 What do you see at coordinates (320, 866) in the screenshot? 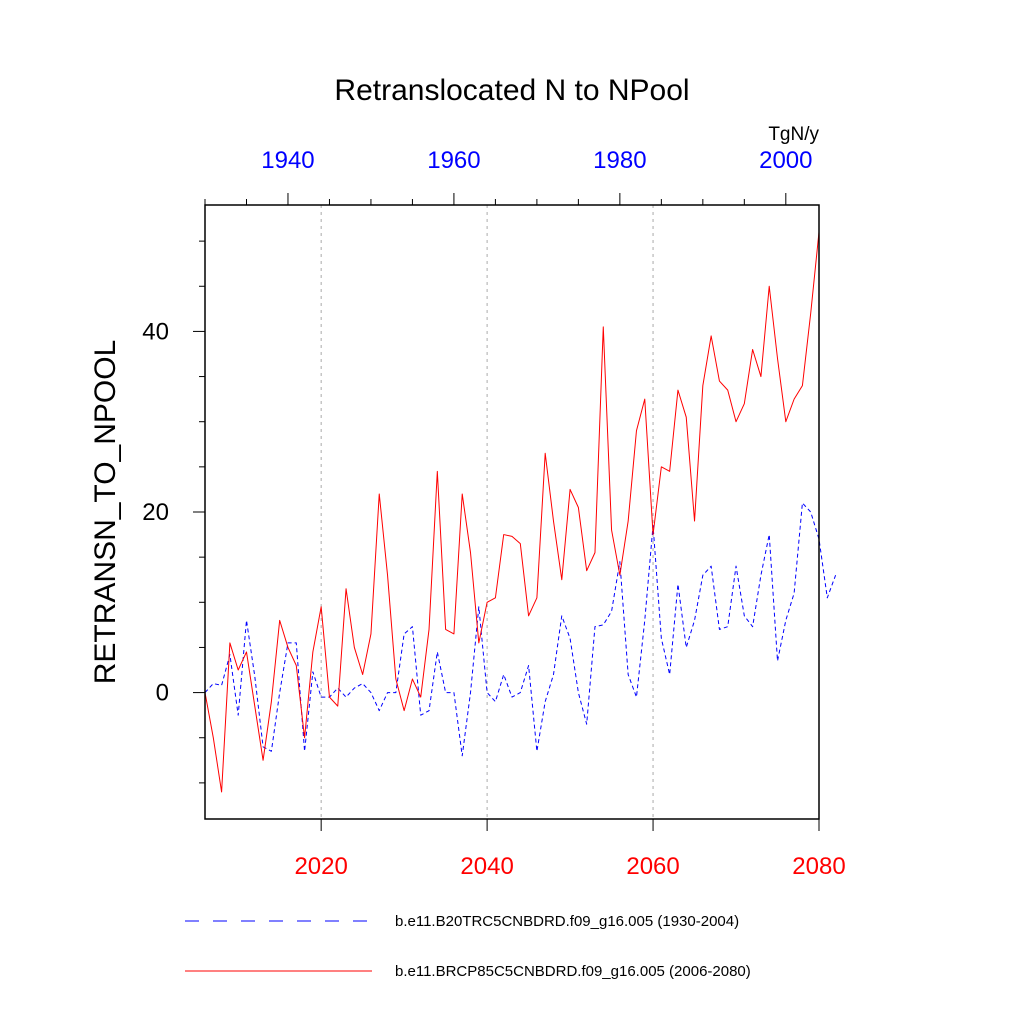
I see `bottom-x-tick-label: 2020` at bounding box center [320, 866].